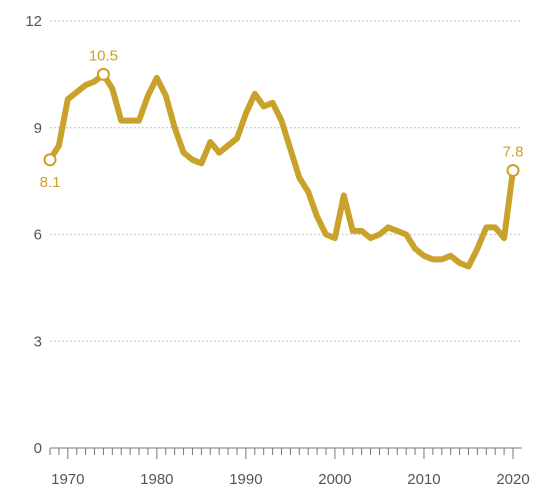 The height and width of the screenshot is (491, 538). I want to click on x-tick-label: 2020, so click(512, 479).